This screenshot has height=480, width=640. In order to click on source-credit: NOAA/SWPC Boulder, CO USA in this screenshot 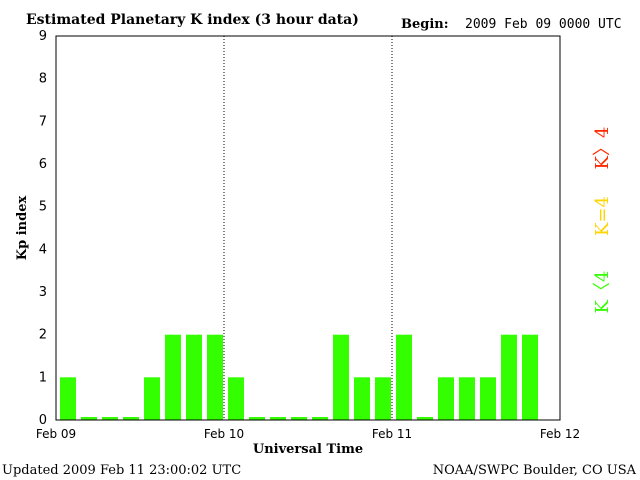, I will do `click(535, 470)`.